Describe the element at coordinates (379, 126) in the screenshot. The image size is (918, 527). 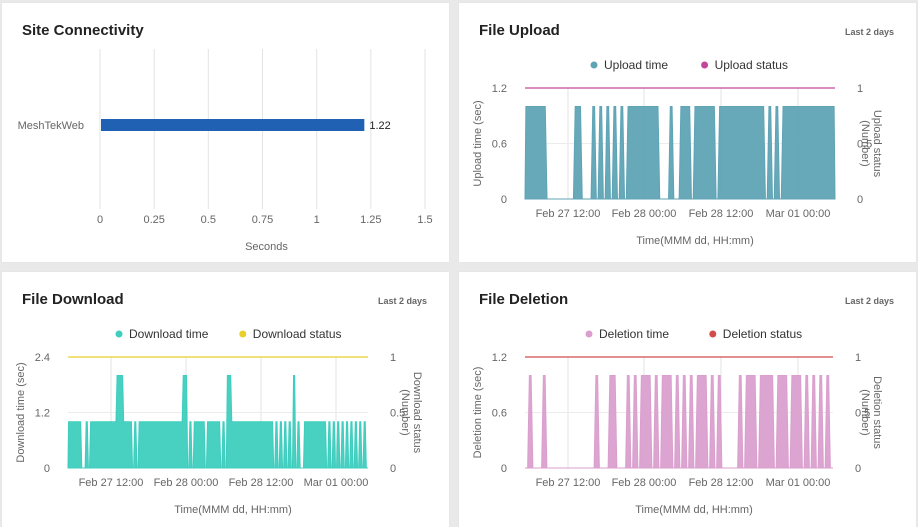
I see `bar-value-label: 1.22` at that location.